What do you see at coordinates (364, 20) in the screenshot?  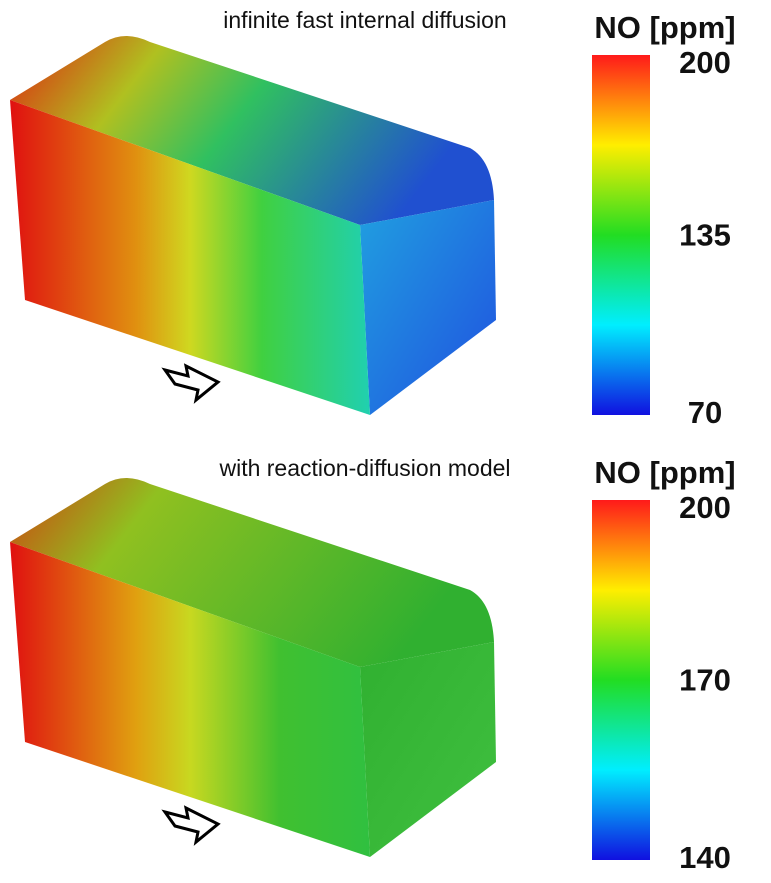 I see `panel-title: infinite fast internal diffusion` at bounding box center [364, 20].